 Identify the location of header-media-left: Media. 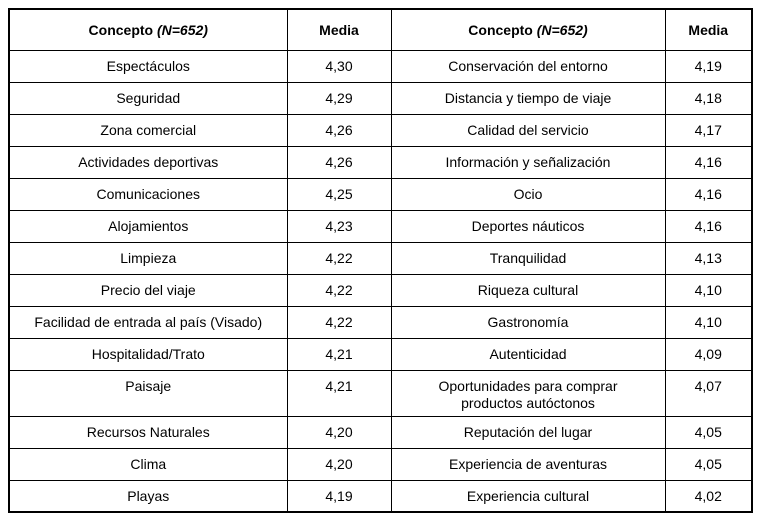
(339, 29).